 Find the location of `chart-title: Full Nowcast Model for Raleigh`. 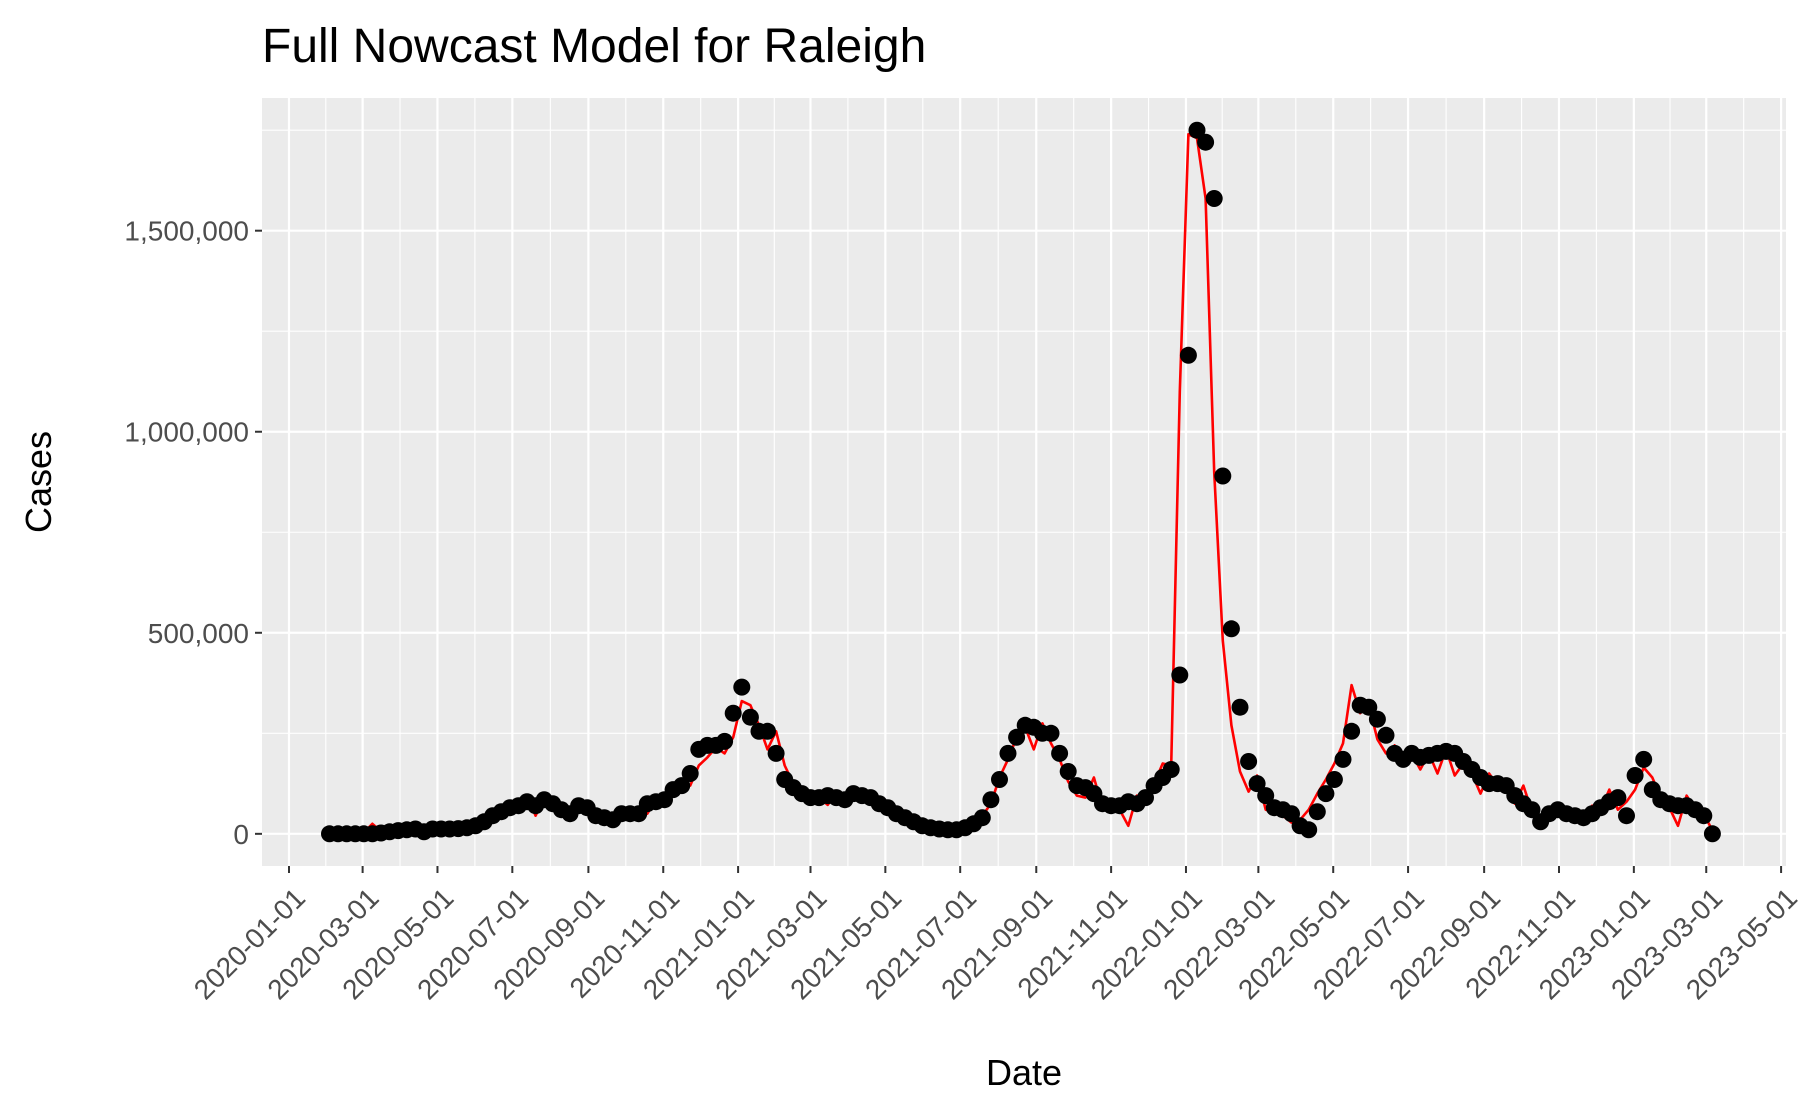

chart-title: Full Nowcast Model for Raleigh is located at coordinates (594, 46).